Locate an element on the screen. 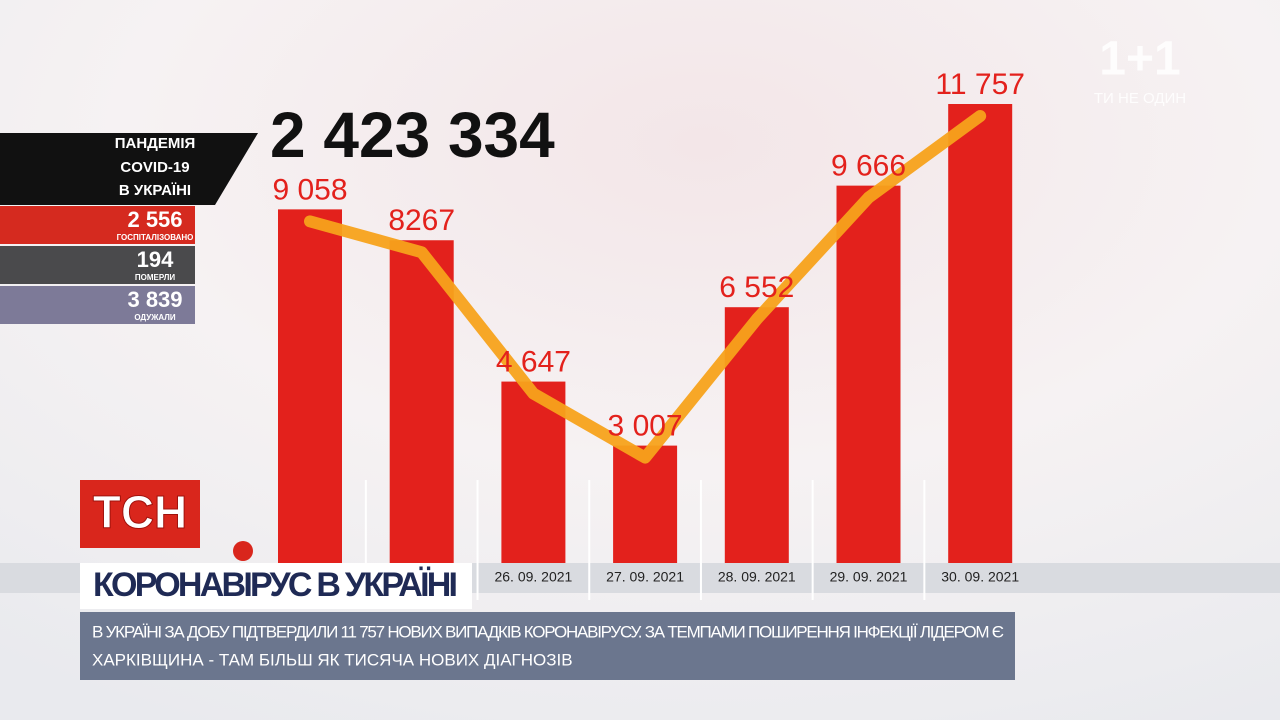 The image size is (1280, 725). value-label: 6 552 is located at coordinates (756, 287).